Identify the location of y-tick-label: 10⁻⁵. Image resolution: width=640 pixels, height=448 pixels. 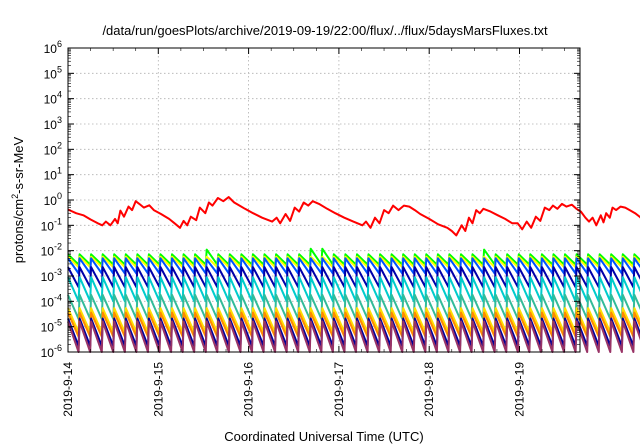
(51, 326).